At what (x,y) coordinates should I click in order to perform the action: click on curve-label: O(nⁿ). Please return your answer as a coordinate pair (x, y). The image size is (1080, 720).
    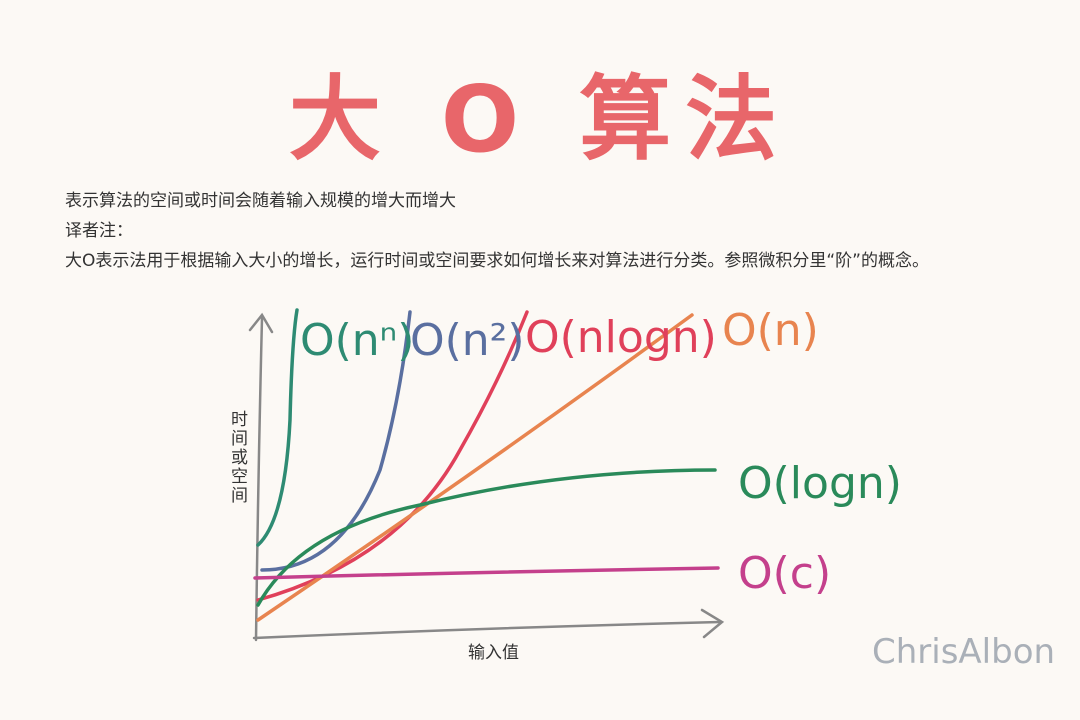
    Looking at the image, I should click on (357, 340).